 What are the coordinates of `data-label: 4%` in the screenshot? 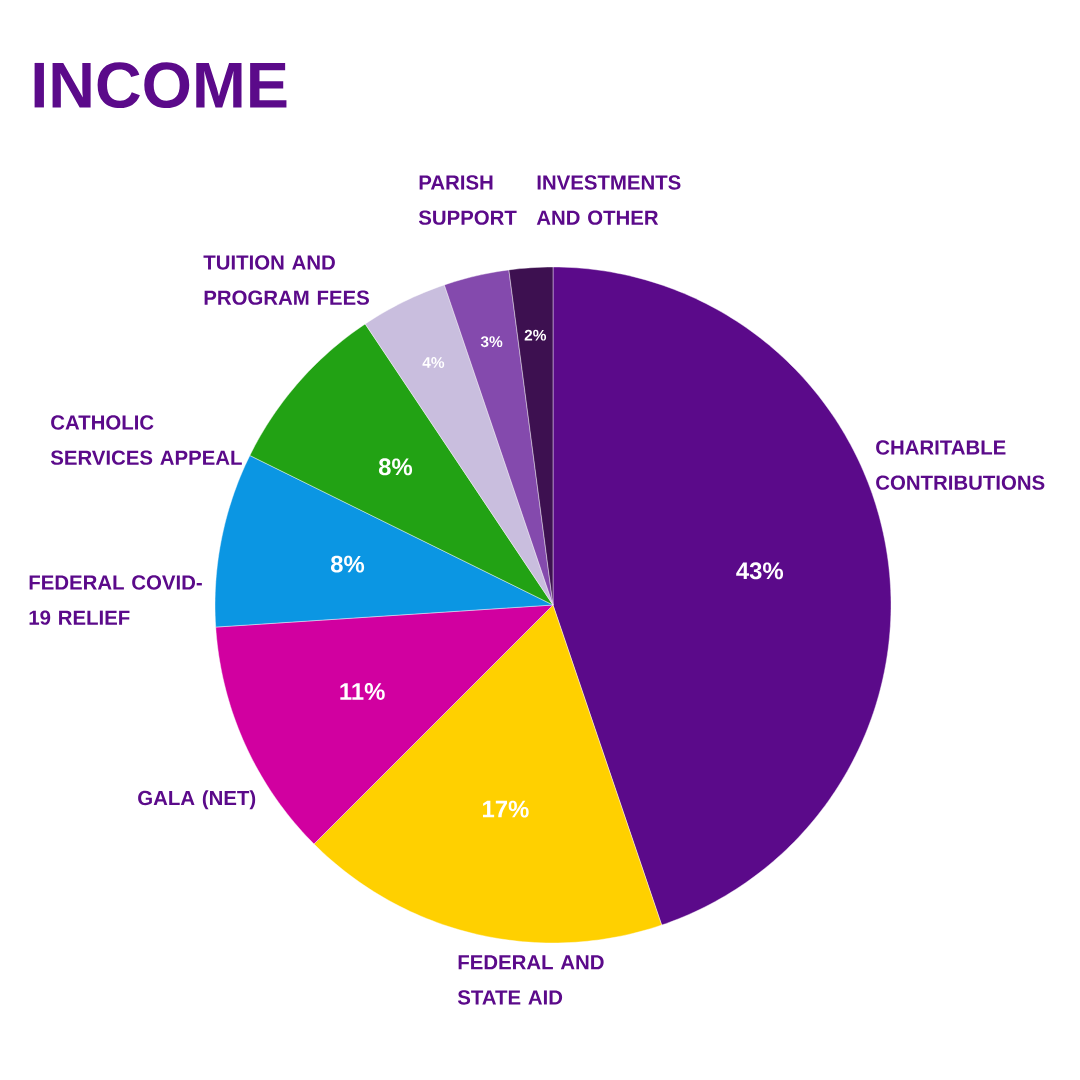 It's located at (433, 362).